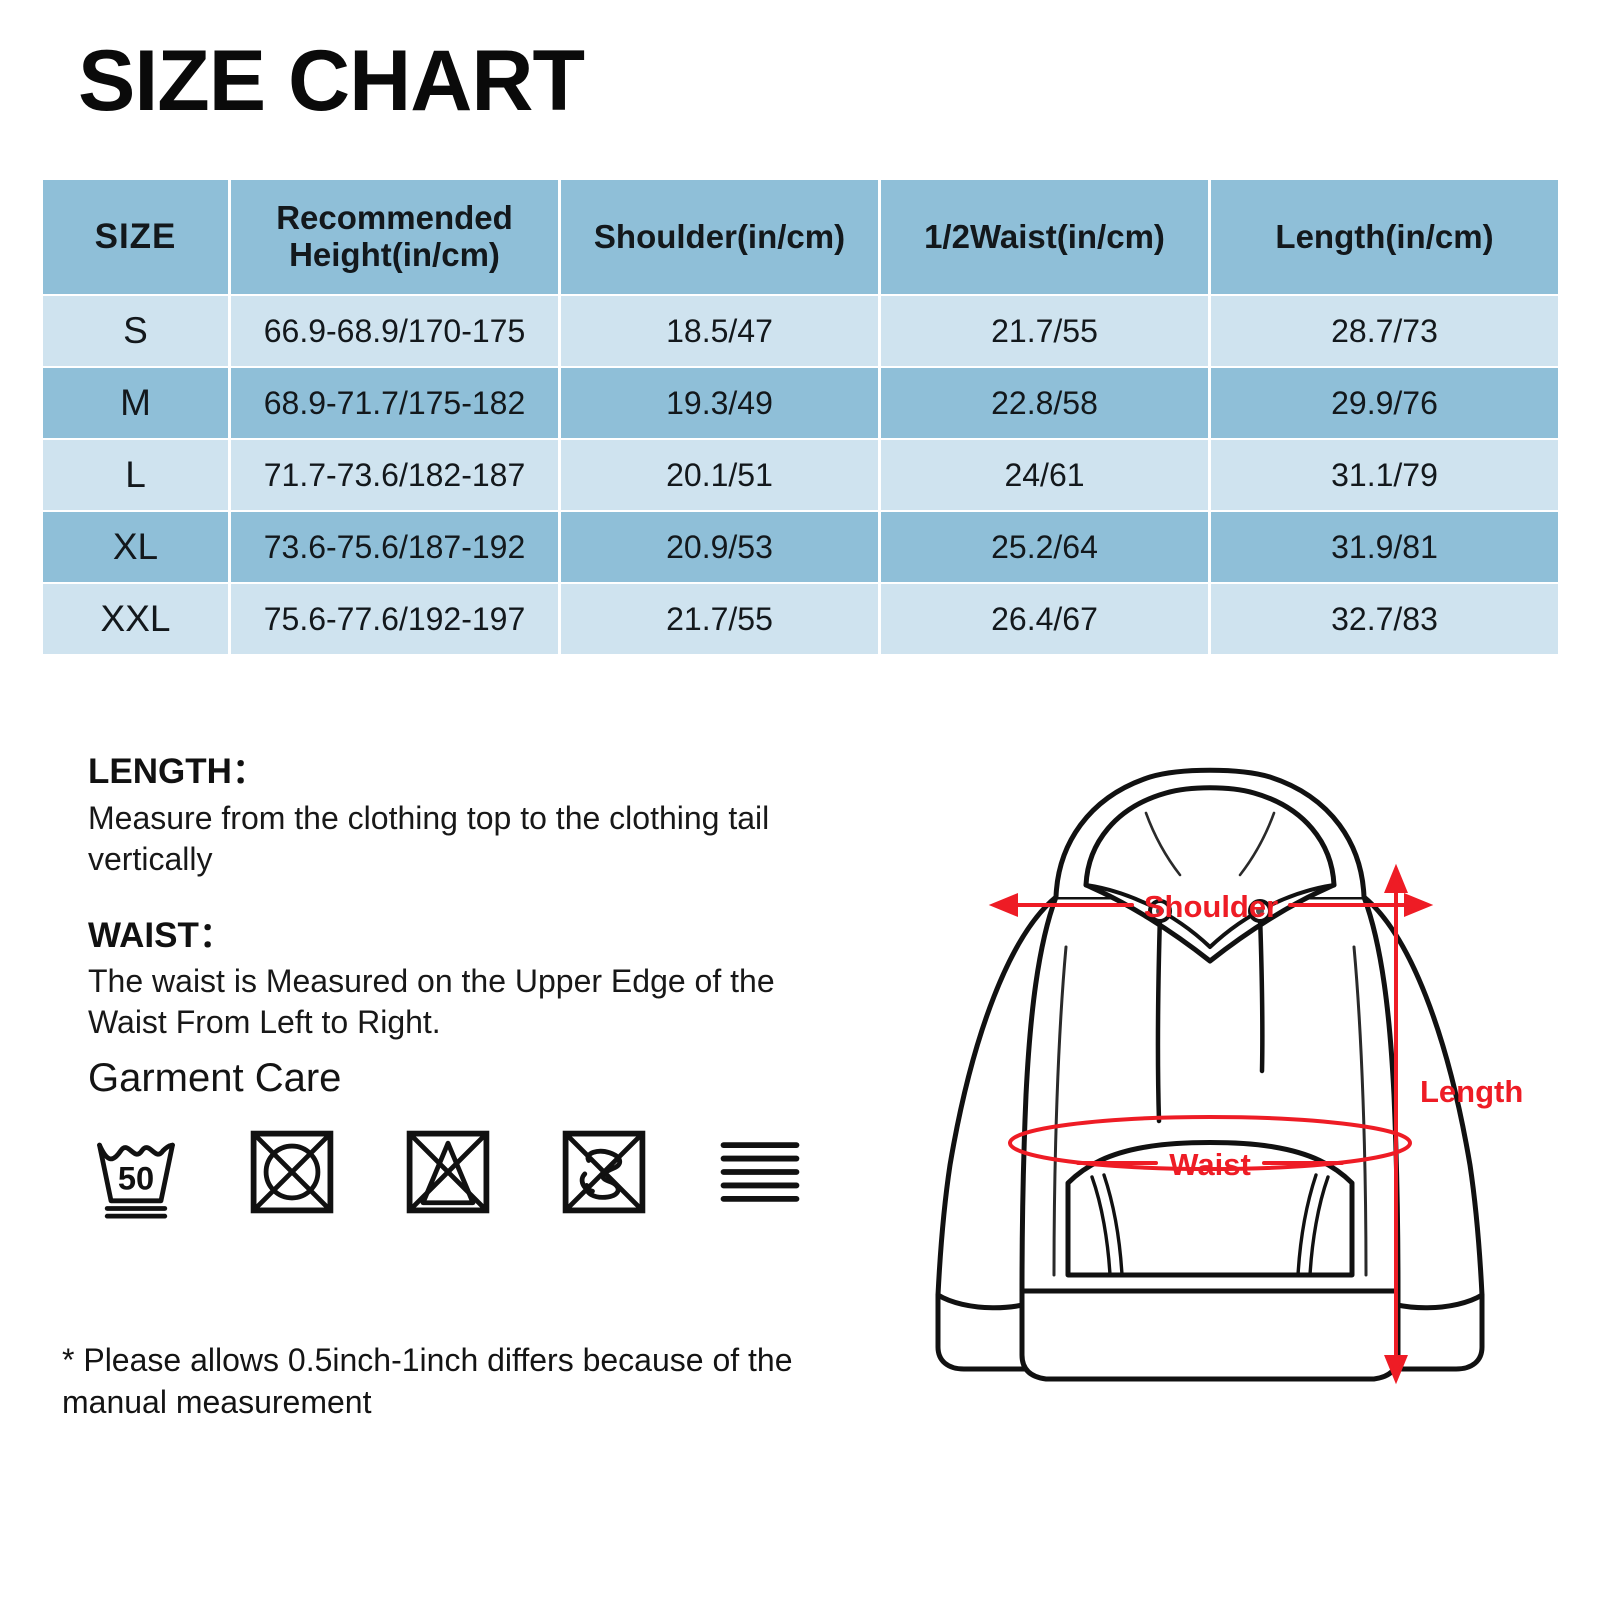 The height and width of the screenshot is (1600, 1600). Describe the element at coordinates (719, 331) in the screenshot. I see `cell-shoulder: 18.5/47` at that location.